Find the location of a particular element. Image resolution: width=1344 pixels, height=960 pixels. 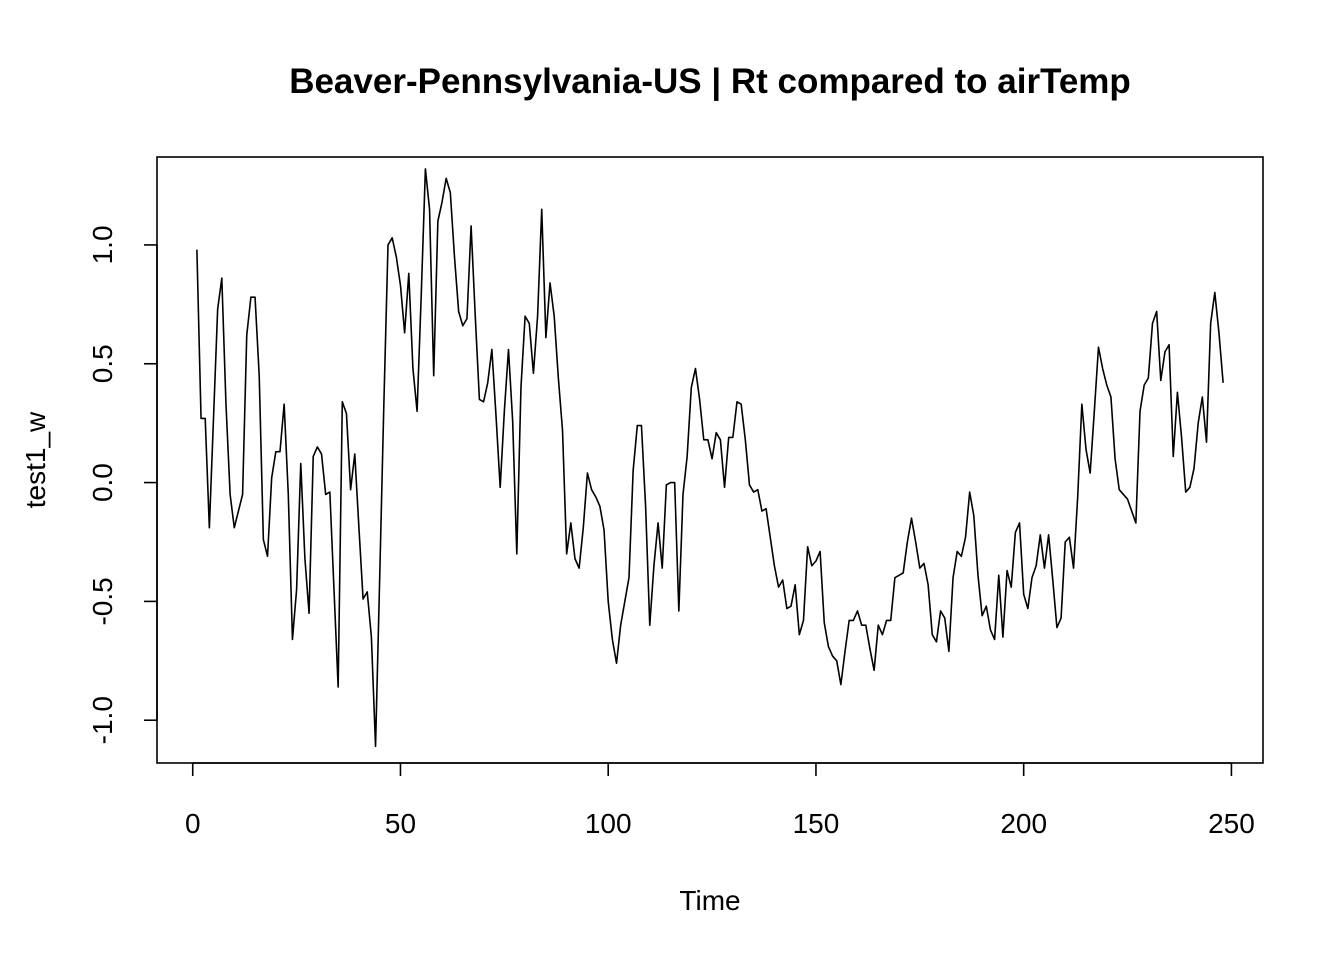

x-tick-label: 0 is located at coordinates (193, 823).